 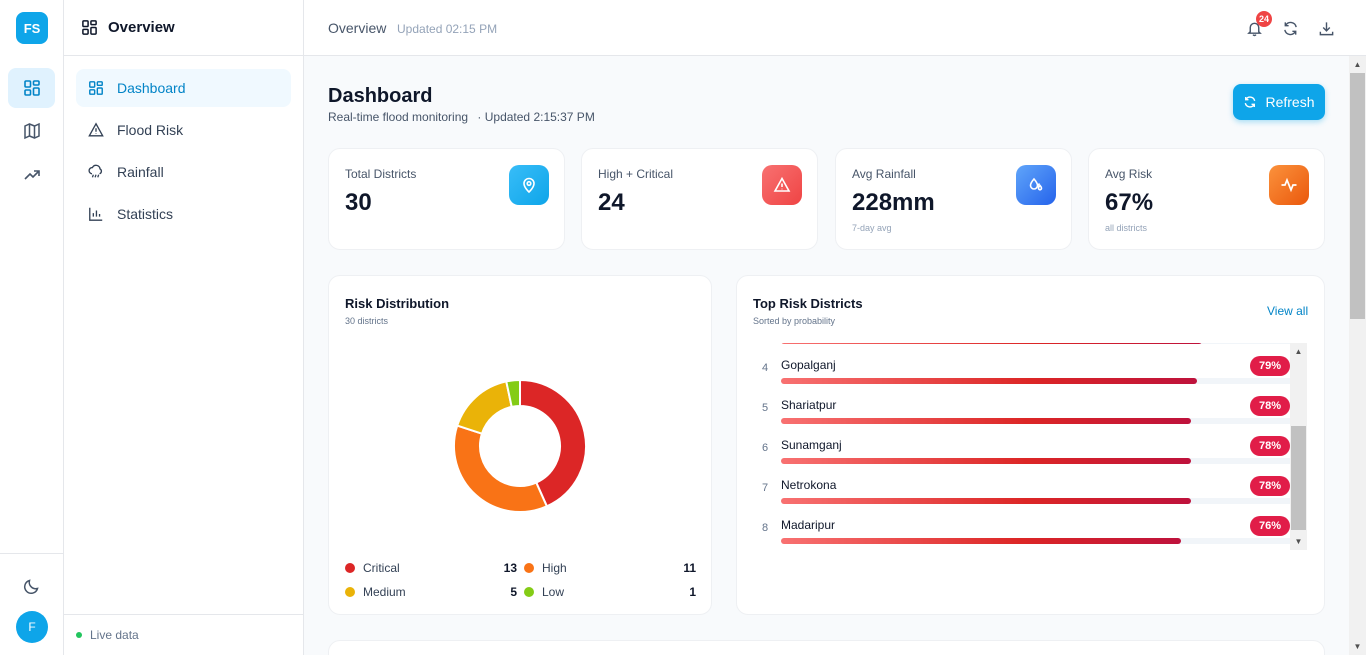 What do you see at coordinates (31, 131) in the screenshot?
I see `rail-map-button` at bounding box center [31, 131].